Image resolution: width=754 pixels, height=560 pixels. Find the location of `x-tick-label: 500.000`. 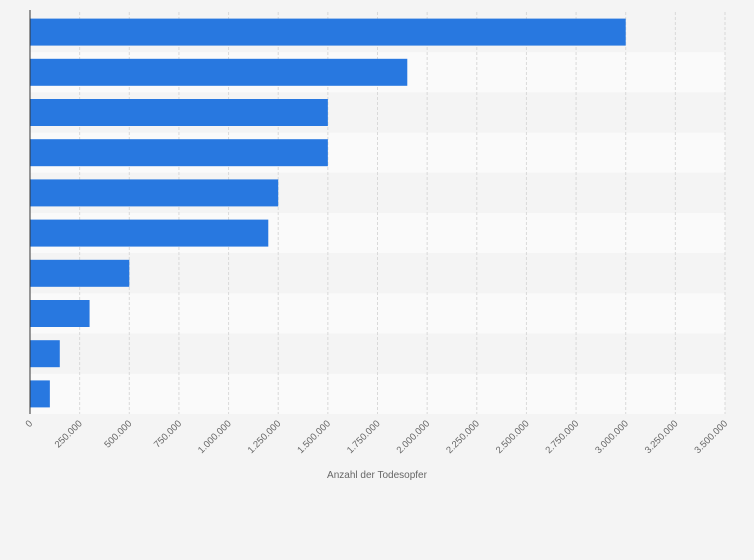

x-tick-label: 500.000 is located at coordinates (118, 434).